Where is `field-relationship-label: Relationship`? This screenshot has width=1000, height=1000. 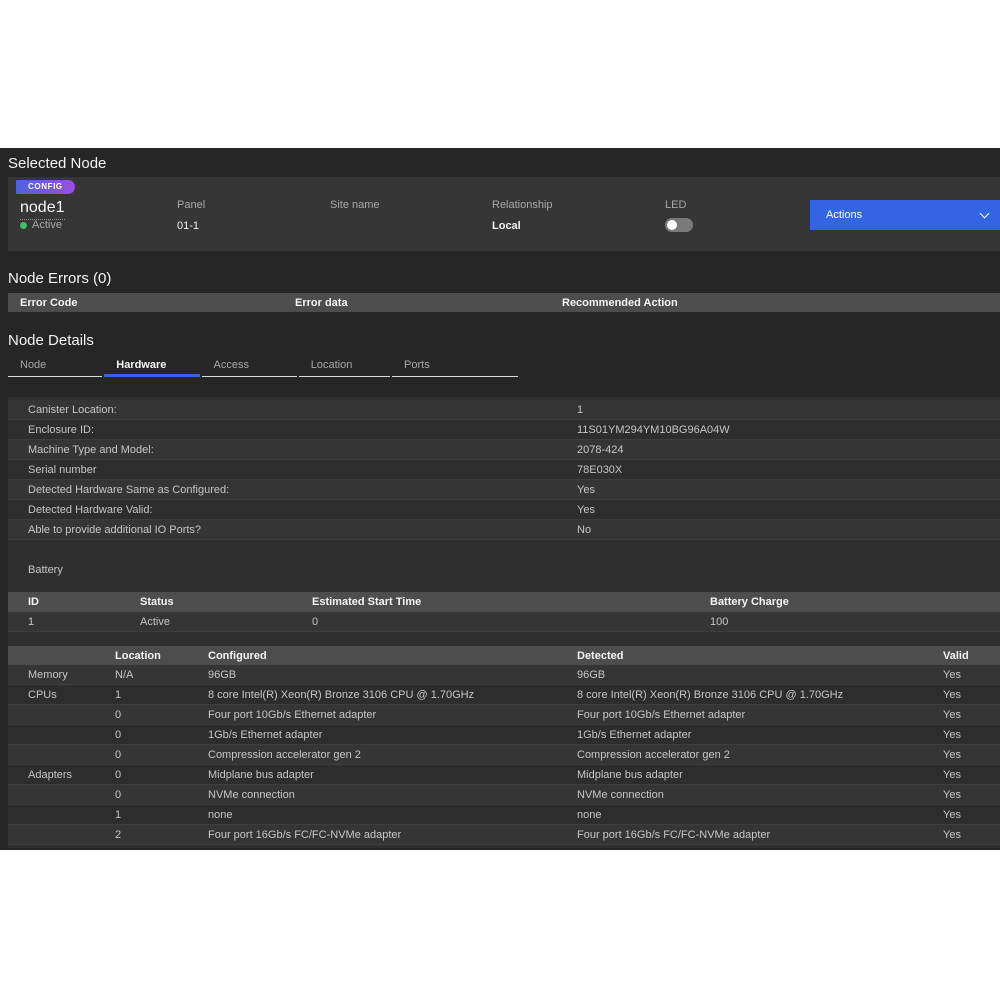 field-relationship-label: Relationship is located at coordinates (522, 205).